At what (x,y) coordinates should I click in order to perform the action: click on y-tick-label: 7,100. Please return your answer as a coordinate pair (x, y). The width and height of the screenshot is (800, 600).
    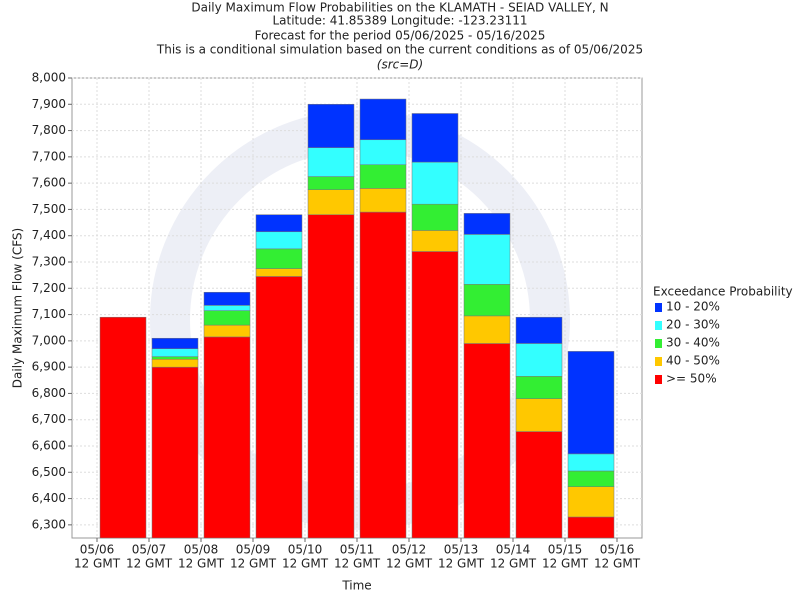
    Looking at the image, I should click on (49, 314).